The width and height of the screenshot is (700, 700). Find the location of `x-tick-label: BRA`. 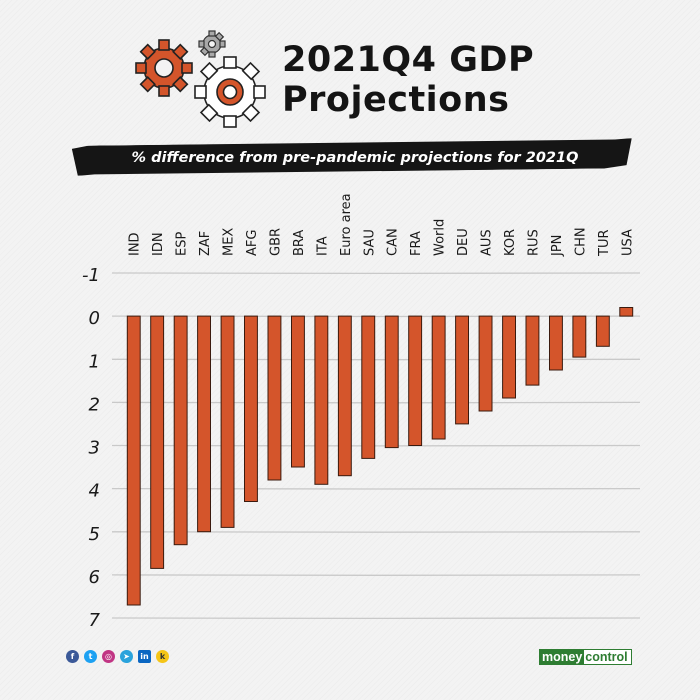

x-tick-label: BRA is located at coordinates (299, 243).